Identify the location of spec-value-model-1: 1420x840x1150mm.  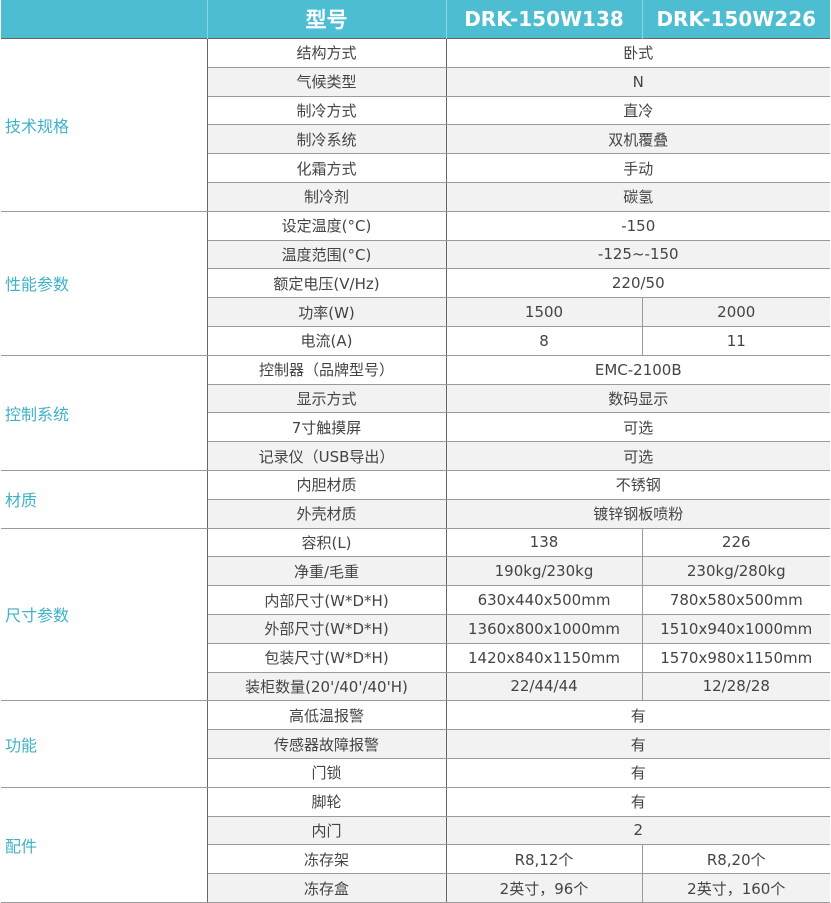
(544, 657).